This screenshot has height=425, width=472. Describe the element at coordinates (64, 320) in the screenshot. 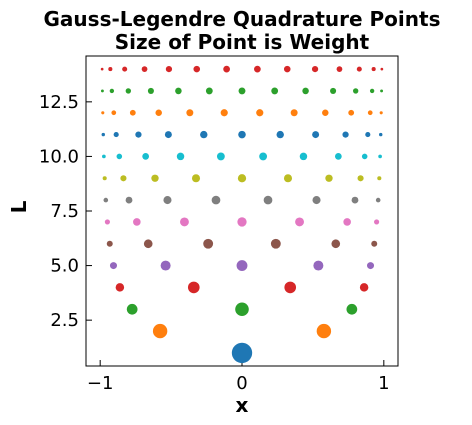

I see `y-tick-label: 2.5` at that location.